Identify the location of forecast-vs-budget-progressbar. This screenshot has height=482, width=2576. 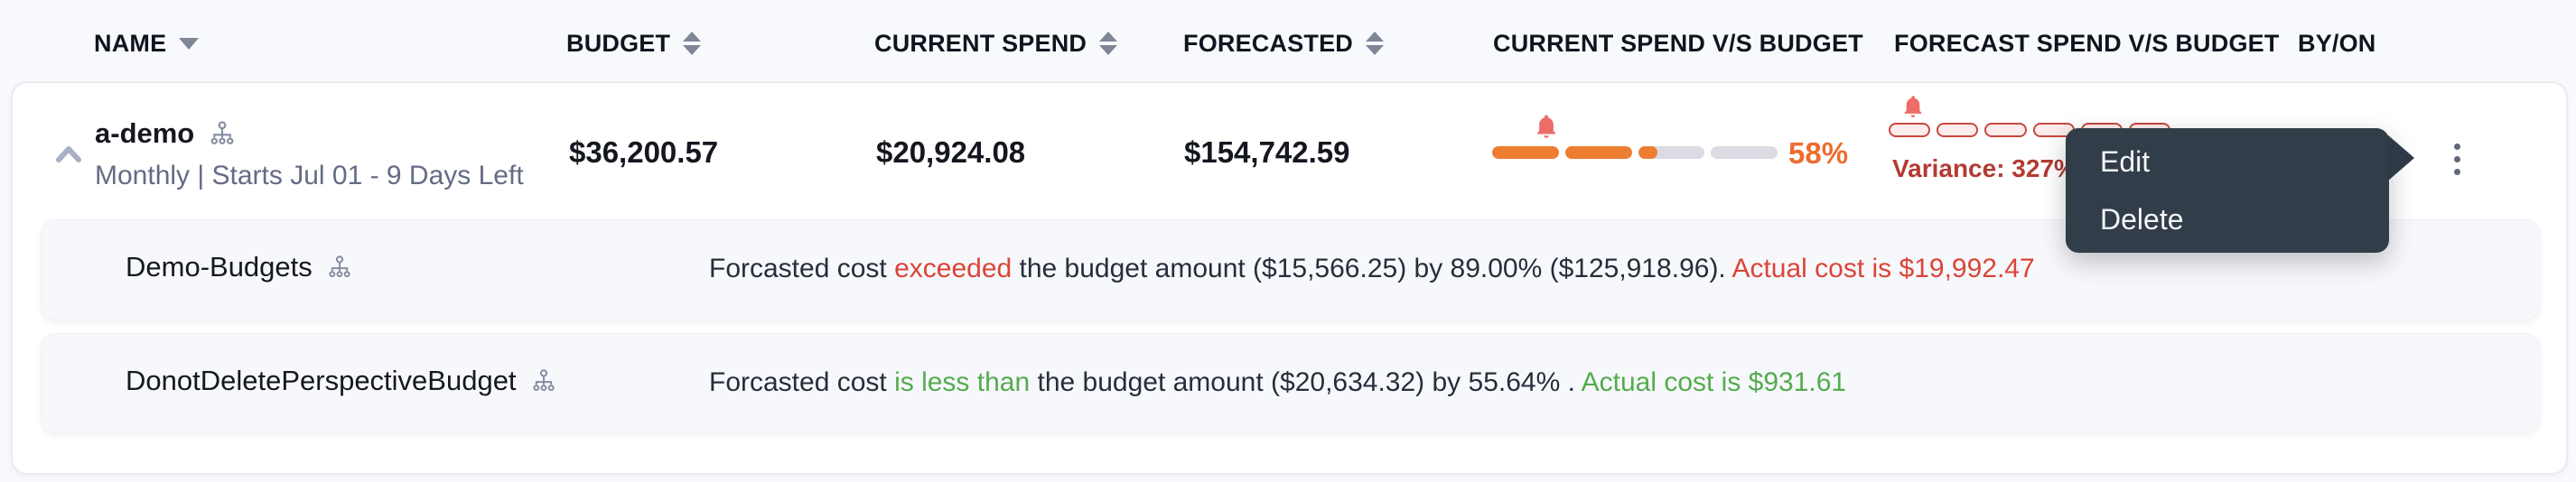
(2030, 130).